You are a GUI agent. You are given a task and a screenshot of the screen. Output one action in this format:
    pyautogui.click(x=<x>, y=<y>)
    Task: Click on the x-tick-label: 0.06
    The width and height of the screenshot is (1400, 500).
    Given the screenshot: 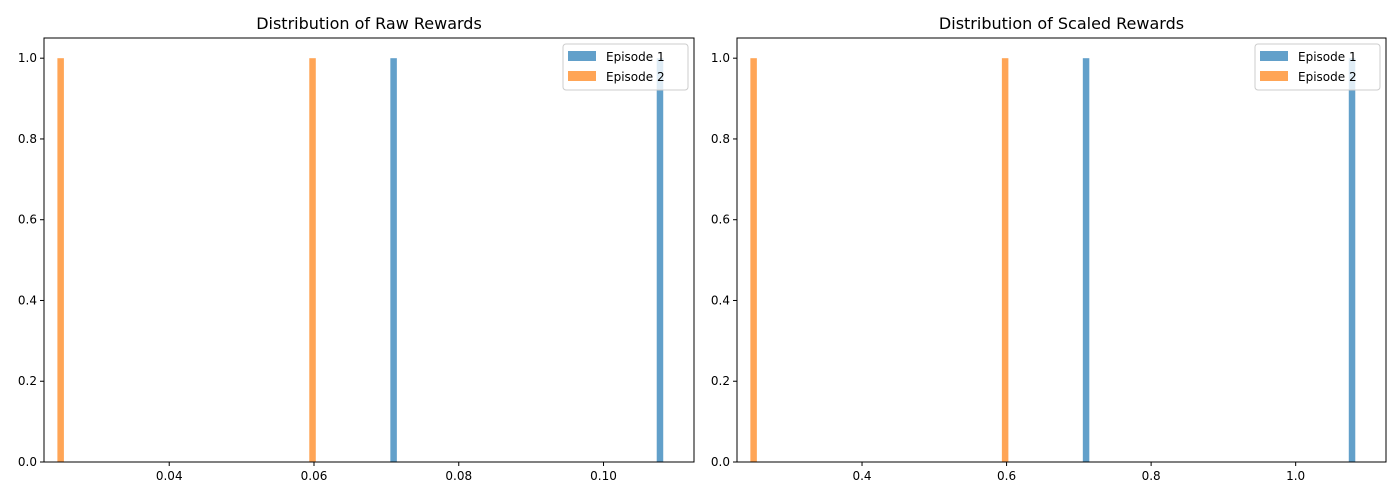 What is the action you would take?
    pyautogui.click(x=314, y=476)
    